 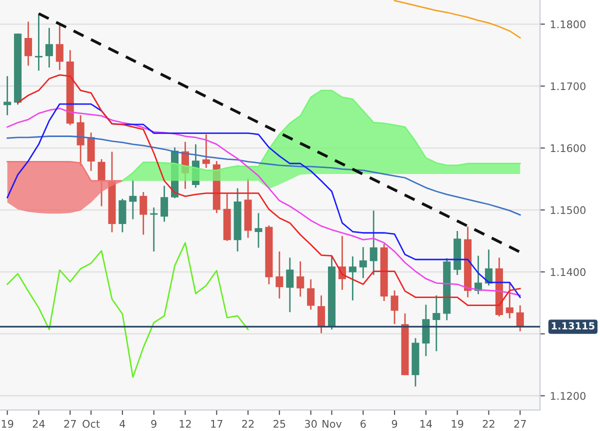 I want to click on x-tick-label: 30, so click(x=310, y=424).